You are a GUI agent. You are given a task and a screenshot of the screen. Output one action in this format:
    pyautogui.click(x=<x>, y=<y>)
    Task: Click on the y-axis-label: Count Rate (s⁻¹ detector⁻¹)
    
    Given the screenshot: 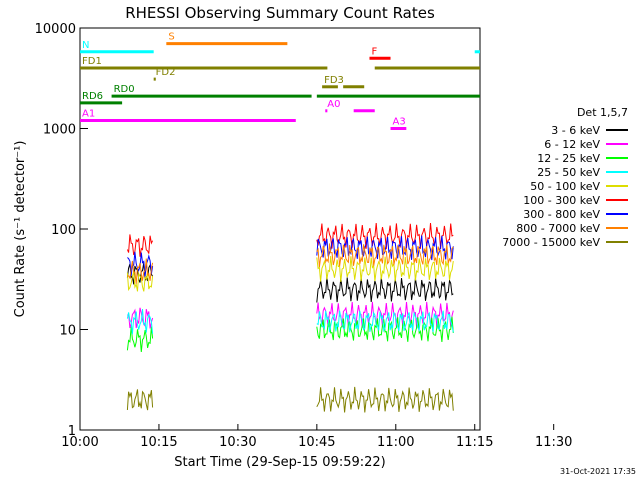 What is the action you would take?
    pyautogui.click(x=20, y=229)
    